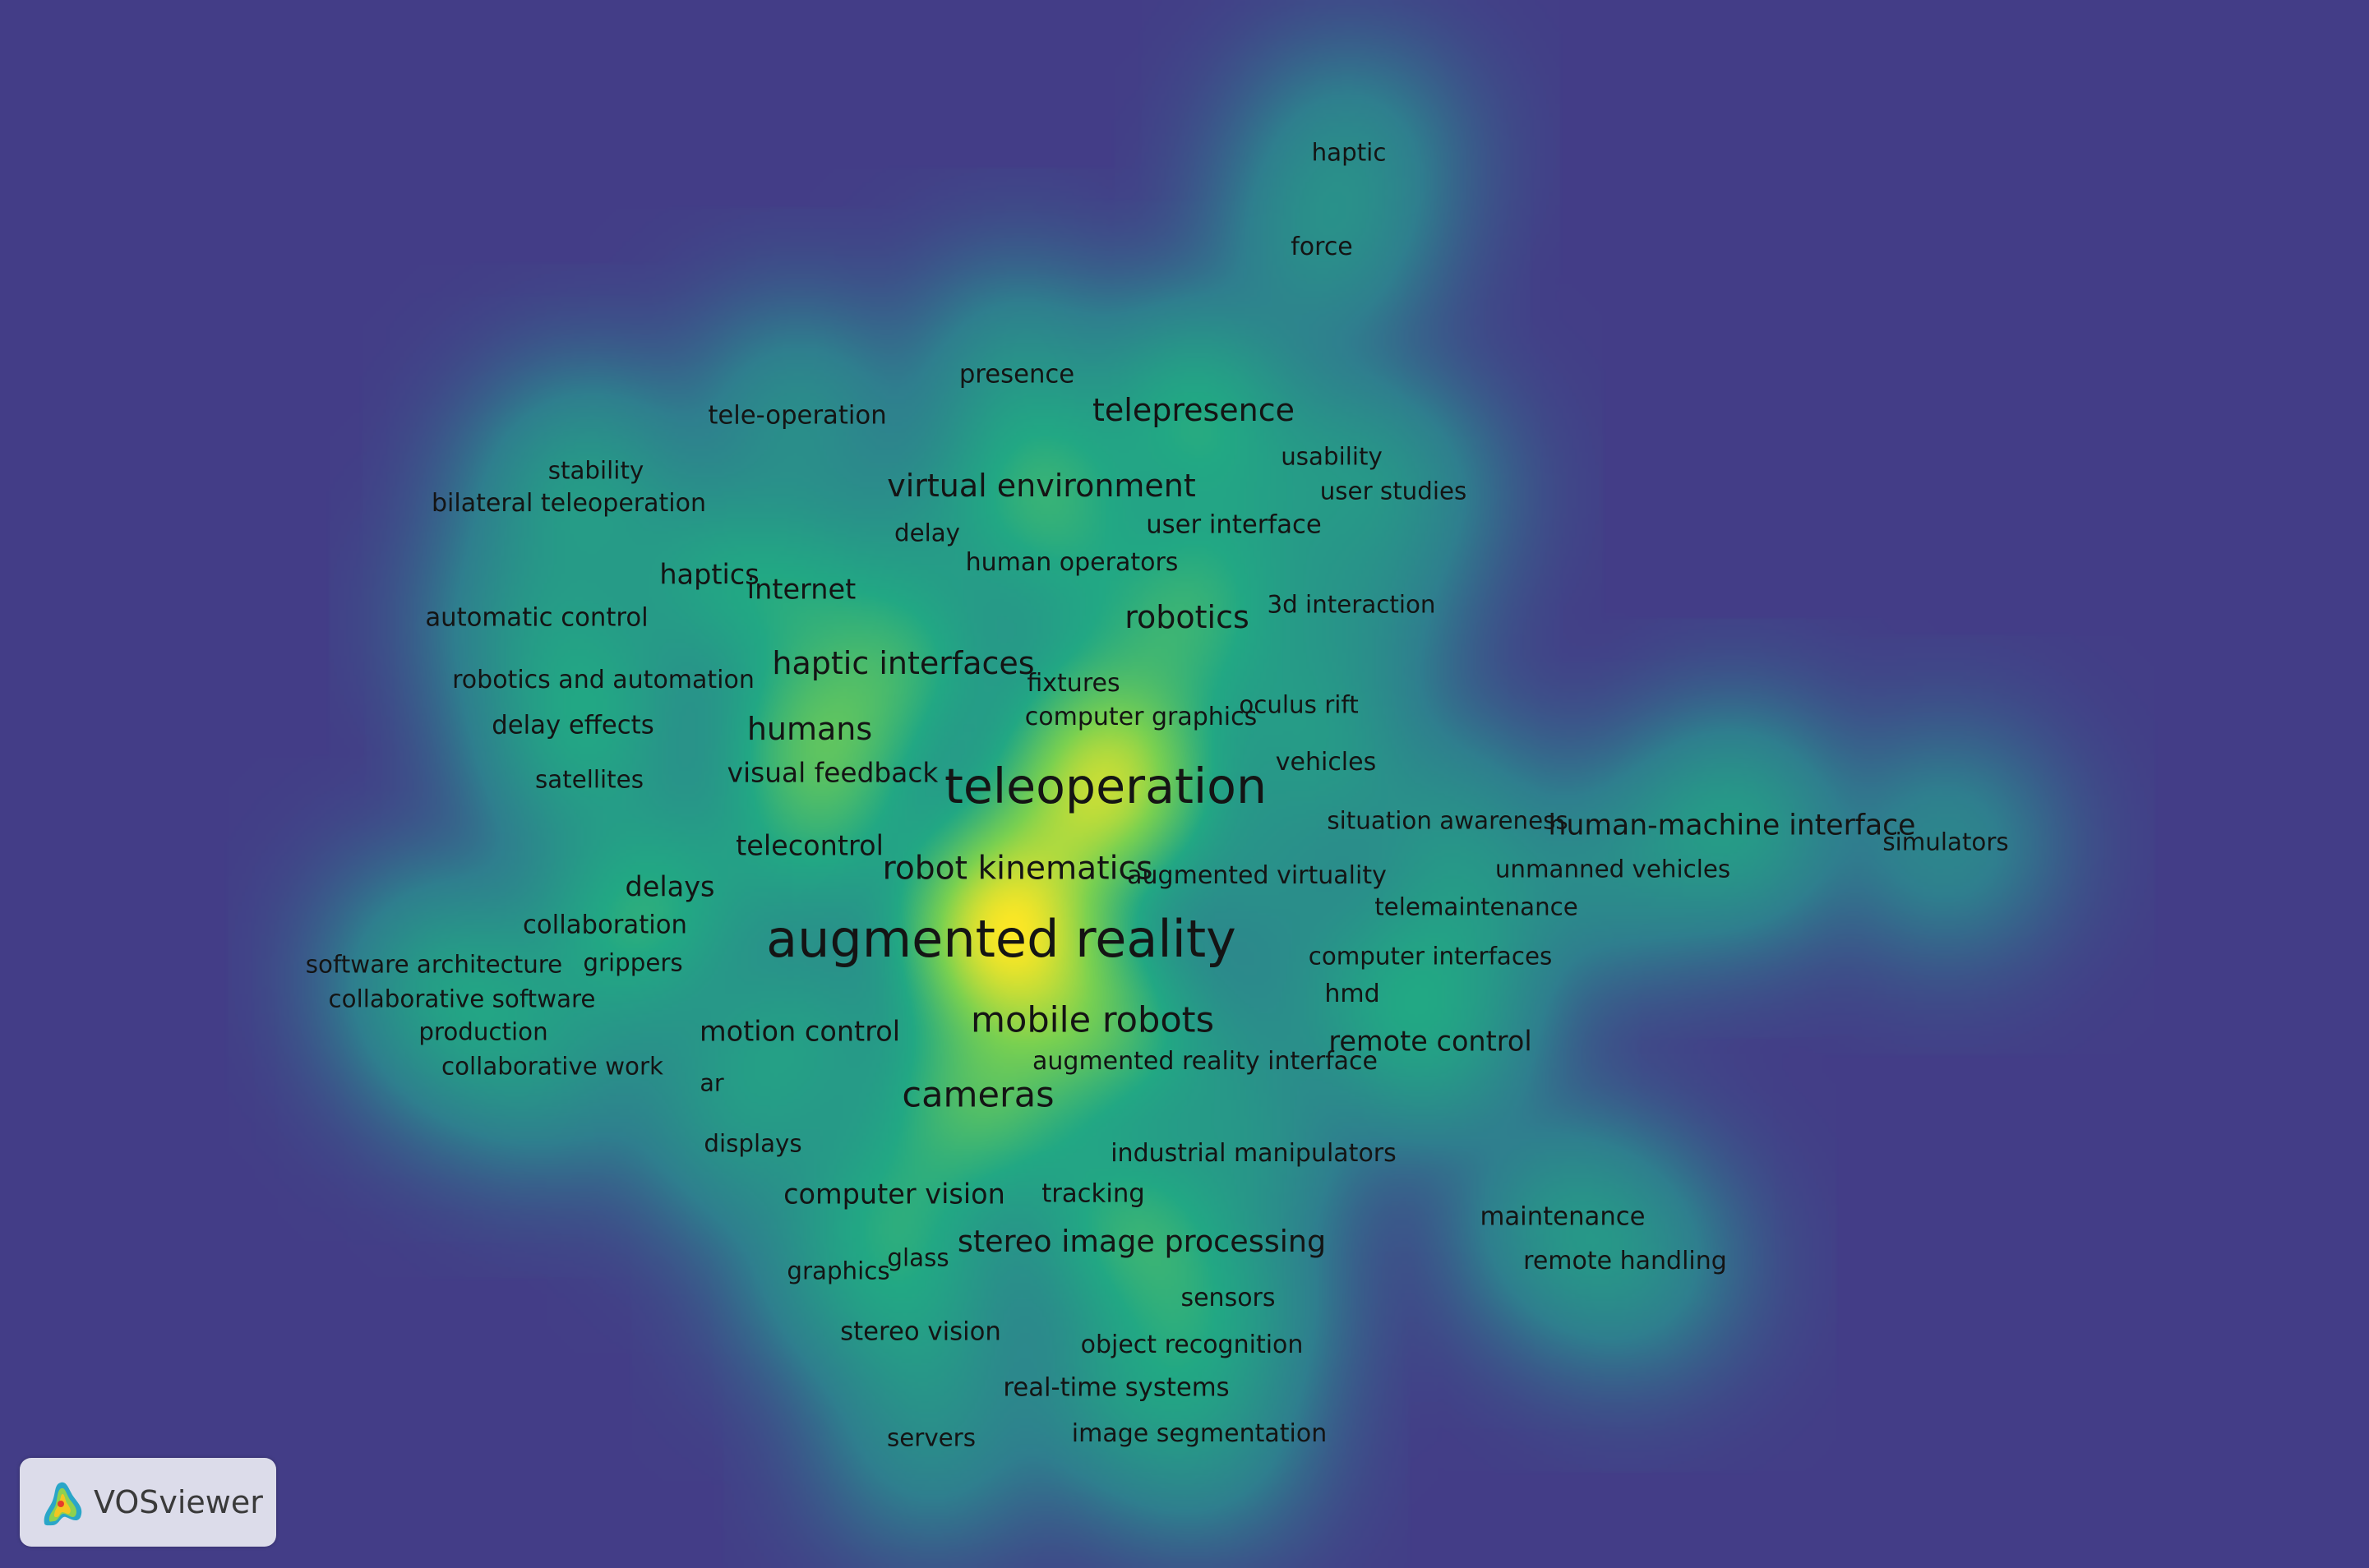 This screenshot has width=2369, height=1568. Describe the element at coordinates (1332, 456) in the screenshot. I see `term-label: usability` at that location.